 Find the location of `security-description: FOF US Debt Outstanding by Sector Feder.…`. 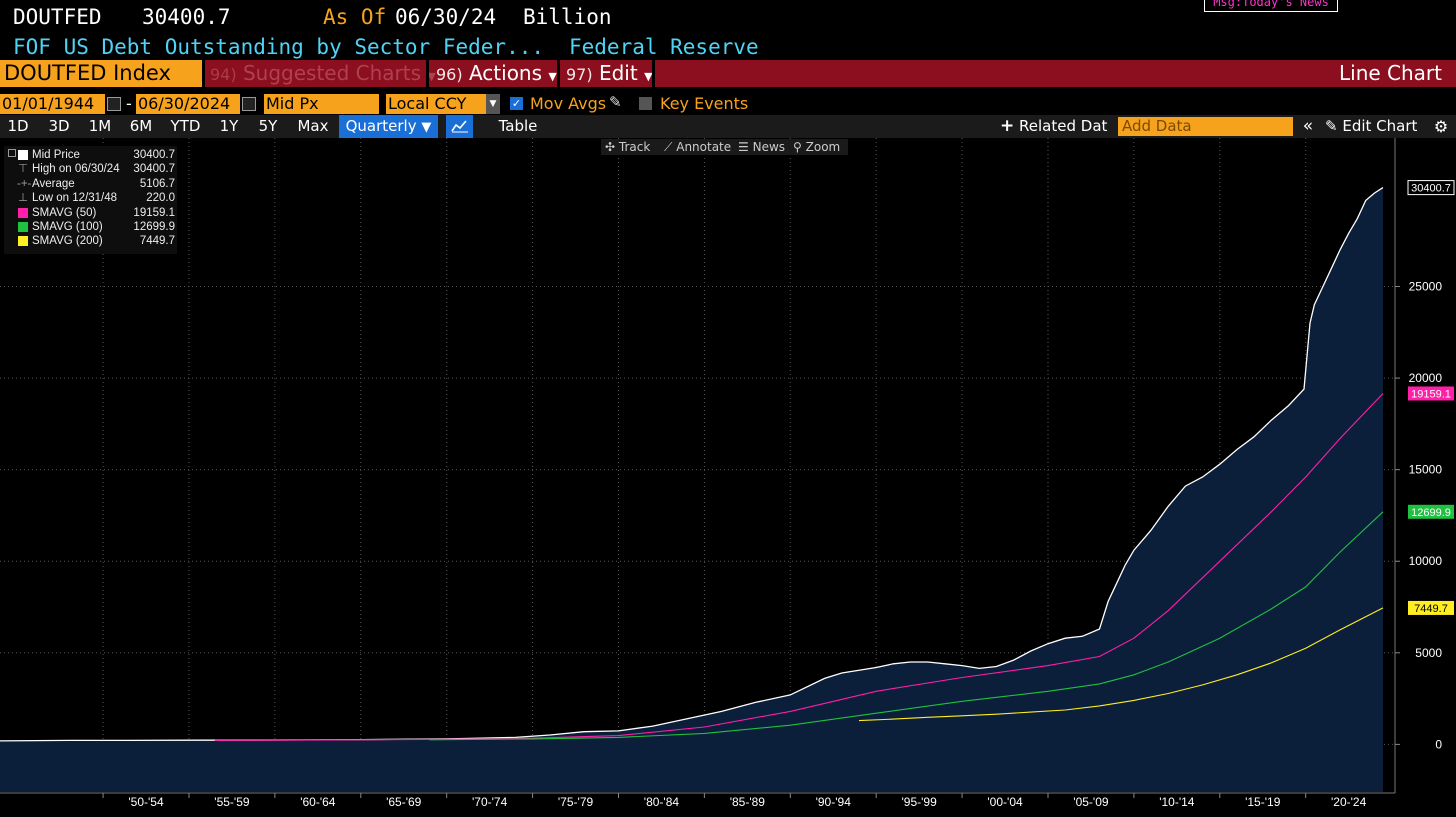

security-description: FOF US Debt Outstanding by Sector Feder.… is located at coordinates (279, 47).